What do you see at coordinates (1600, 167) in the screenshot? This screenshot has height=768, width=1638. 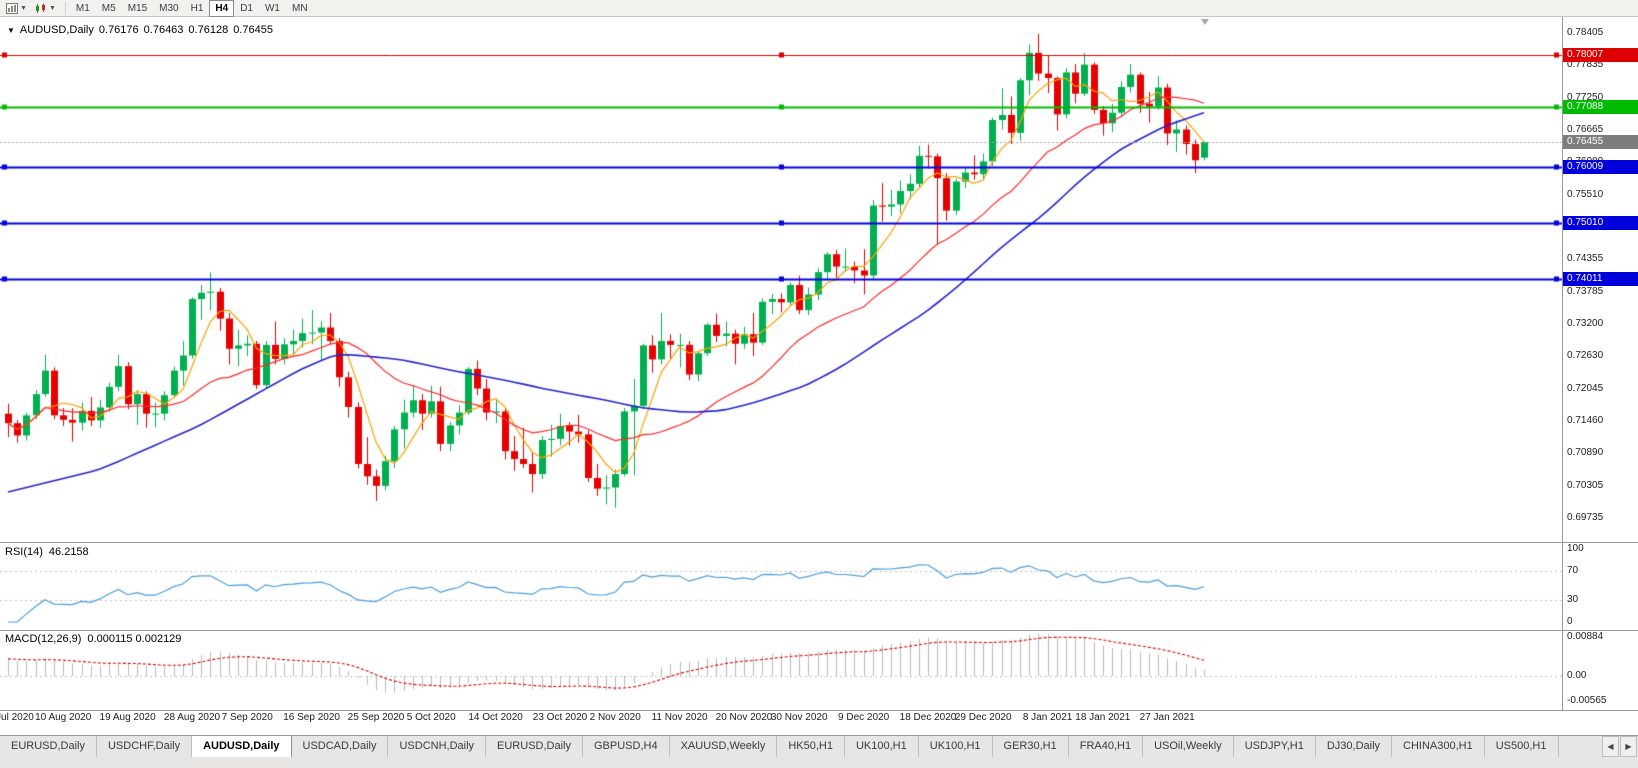 I see `level-badge: 0.76009` at bounding box center [1600, 167].